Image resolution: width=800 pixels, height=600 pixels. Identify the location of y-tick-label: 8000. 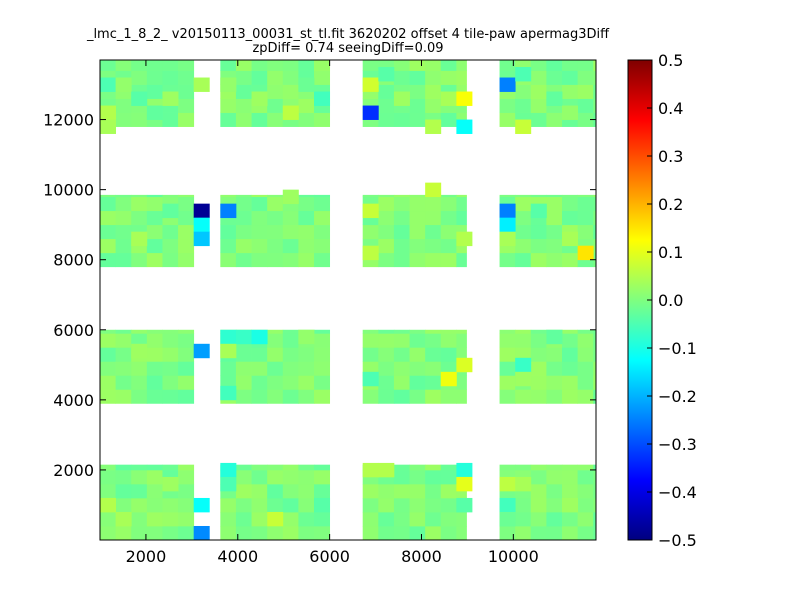
(73, 260).